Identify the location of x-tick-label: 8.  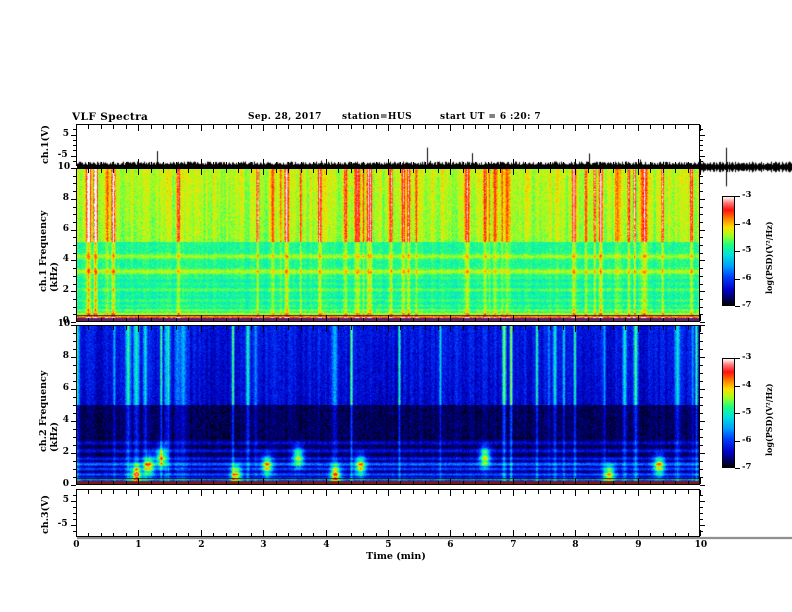
(575, 545).